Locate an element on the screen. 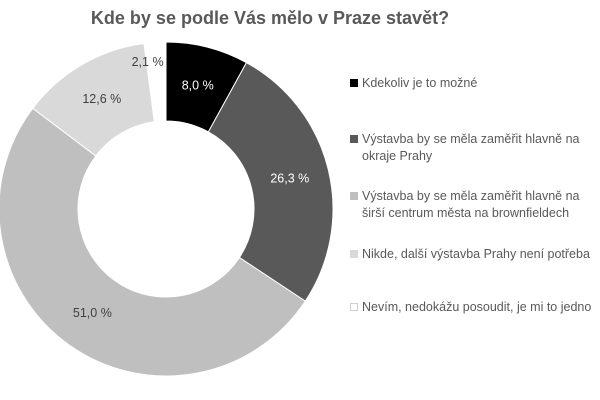  chart-title: Kde by se podle Vás mělo v Praze stavět? is located at coordinates (270, 18).